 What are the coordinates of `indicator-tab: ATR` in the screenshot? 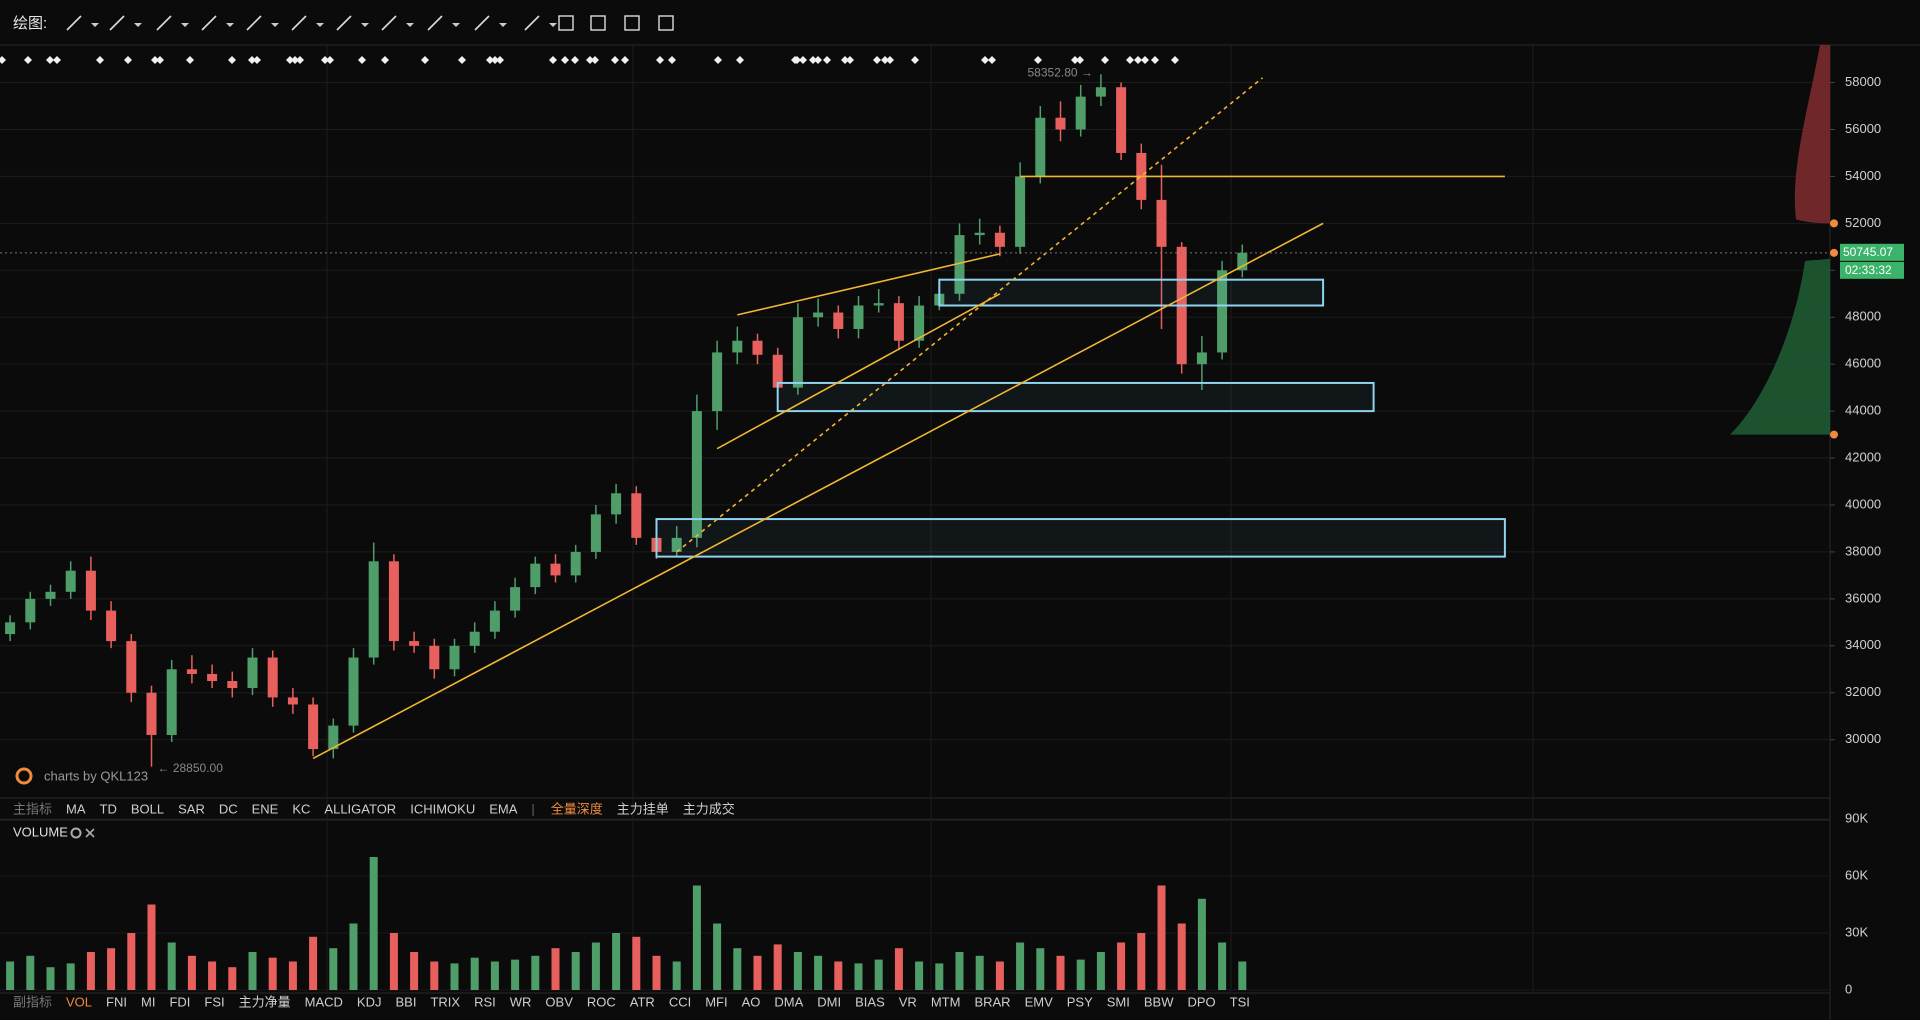 It's located at (642, 1001).